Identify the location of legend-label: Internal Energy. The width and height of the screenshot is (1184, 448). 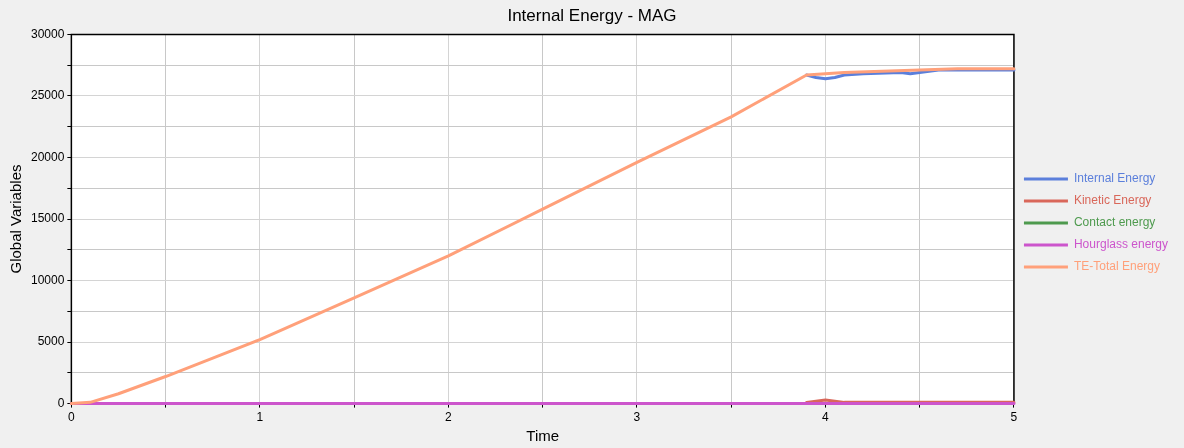
(1114, 178).